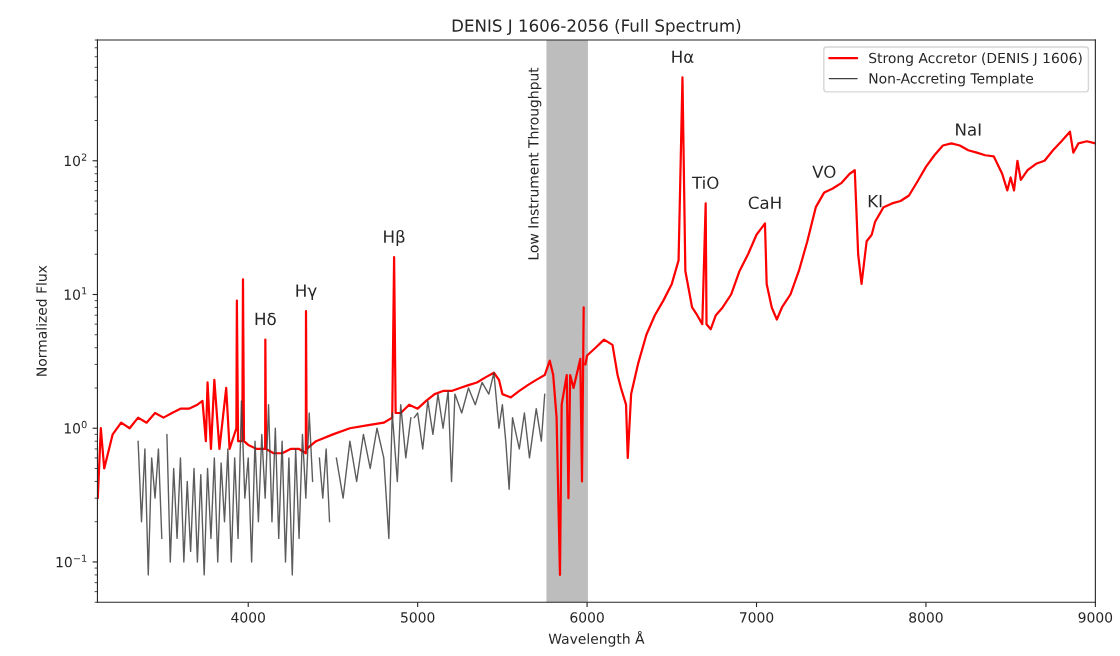  I want to click on y-tick-label: 10$^{−1}$, so click(71, 561).